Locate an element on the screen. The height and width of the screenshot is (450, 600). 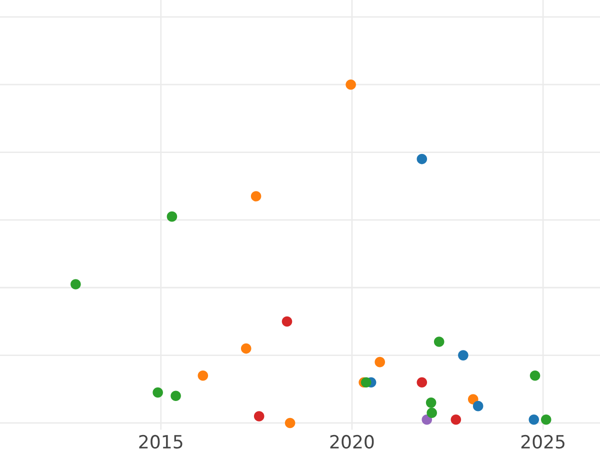
x-tick-label: 2025 is located at coordinates (542, 441).